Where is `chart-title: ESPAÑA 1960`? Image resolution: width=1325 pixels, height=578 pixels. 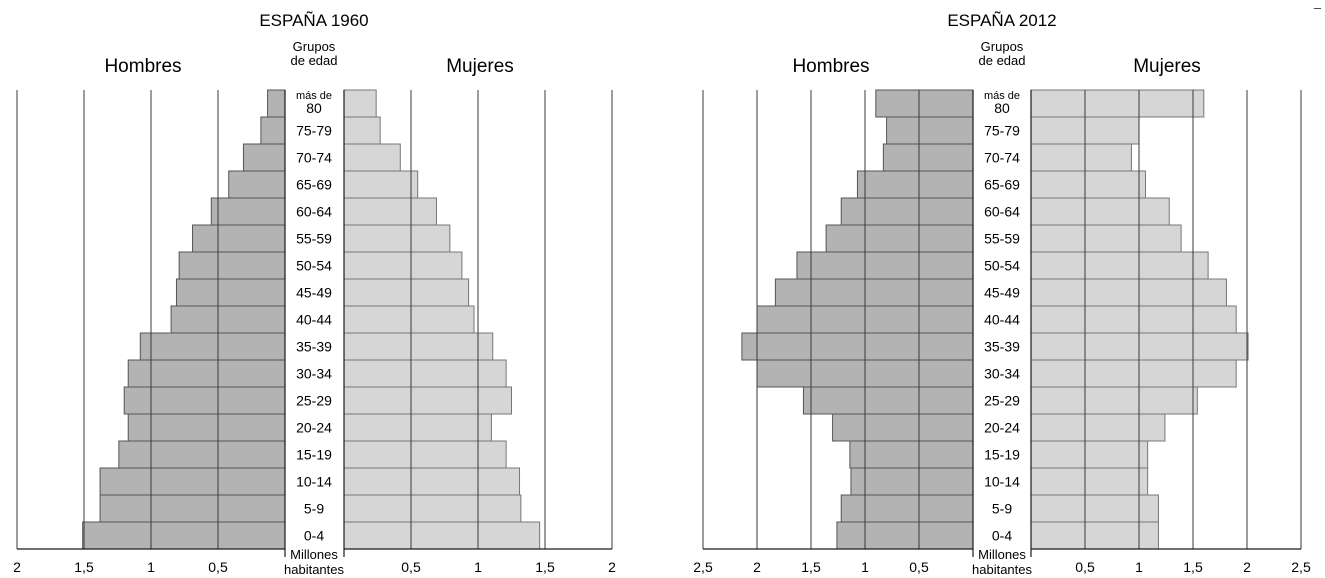 chart-title: ESPAÑA 1960 is located at coordinates (313, 20).